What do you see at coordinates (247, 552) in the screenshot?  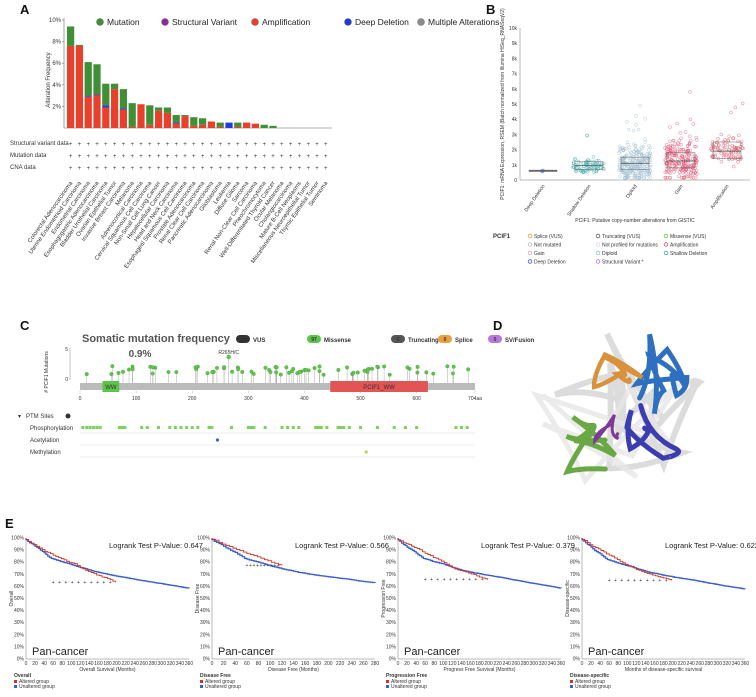 I see `e-curve-altered` at bounding box center [247, 552].